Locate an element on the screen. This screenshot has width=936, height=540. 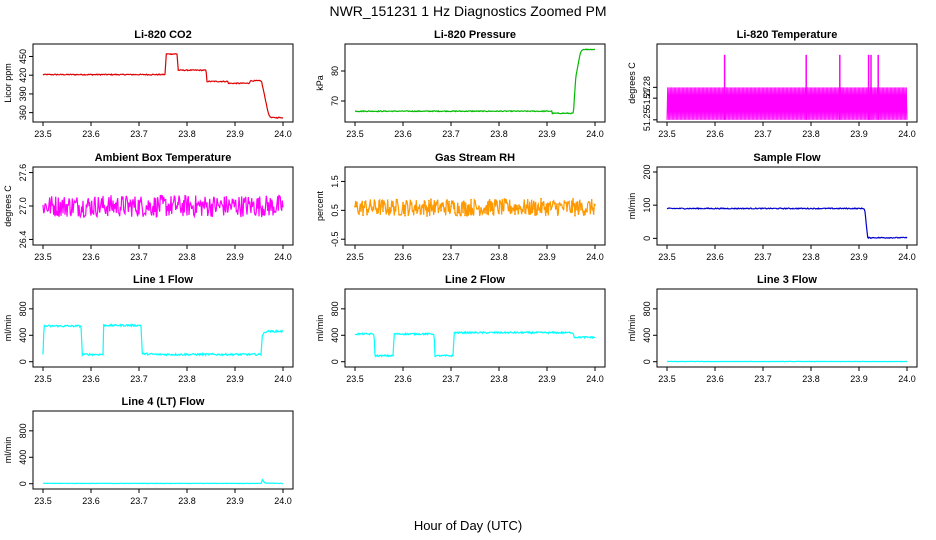
y-tick-label: 51.27 is located at coordinates (647, 98).